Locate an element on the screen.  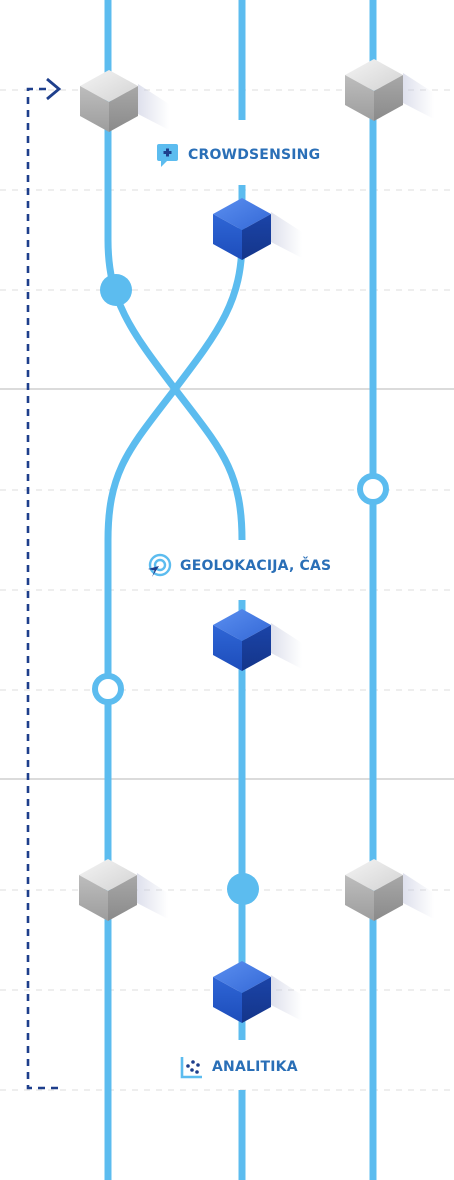
chat-plus-icon is located at coordinates (167, 155).